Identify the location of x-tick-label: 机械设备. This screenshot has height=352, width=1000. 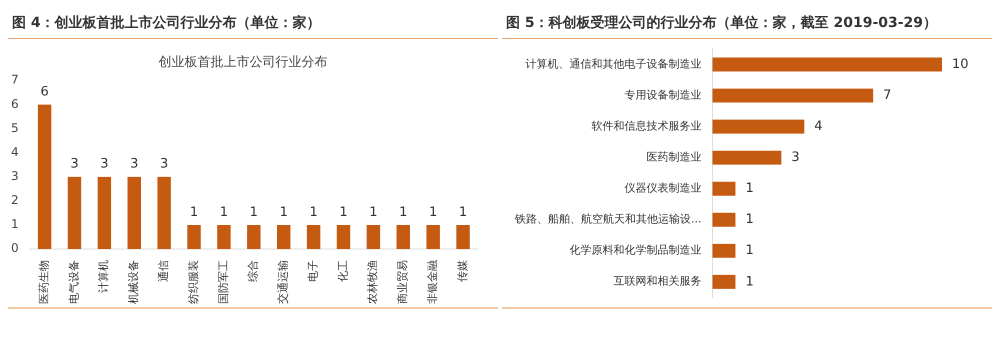
(133, 282).